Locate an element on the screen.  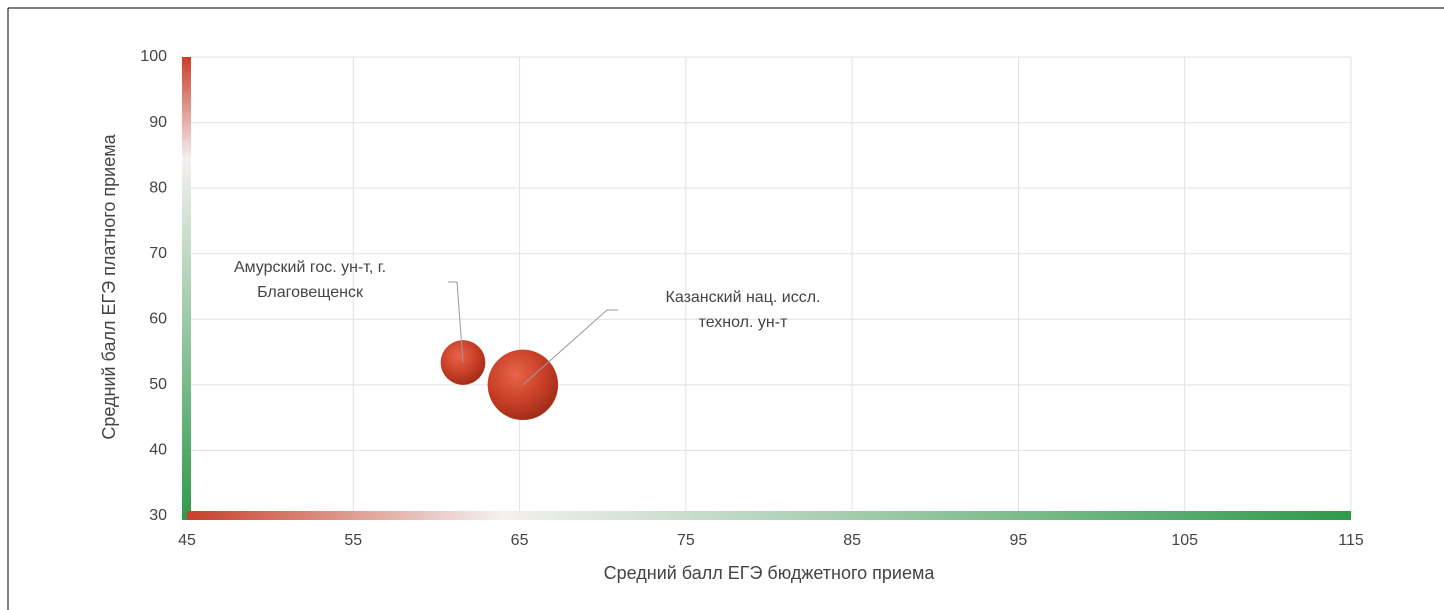
bubble-label: технол. ун-т is located at coordinates (743, 322).